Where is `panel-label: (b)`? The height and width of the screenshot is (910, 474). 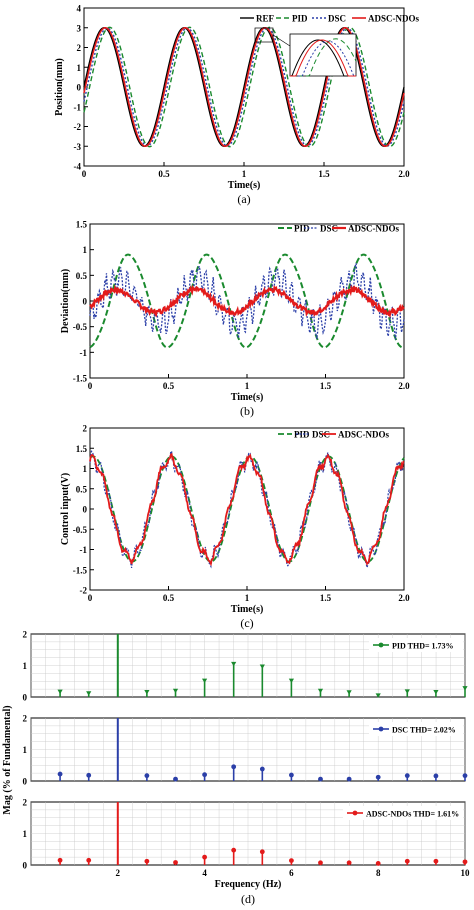
panel-label: (b) is located at coordinates (247, 411).